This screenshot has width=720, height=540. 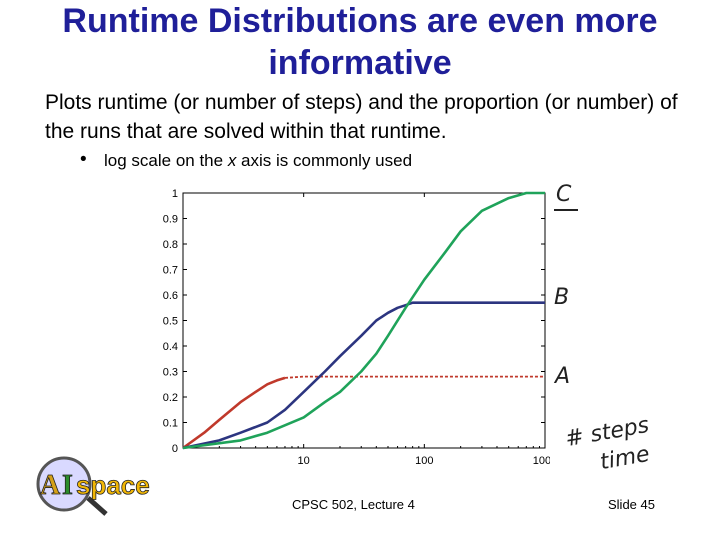 I want to click on x-tick-label: 10, so click(x=304, y=461).